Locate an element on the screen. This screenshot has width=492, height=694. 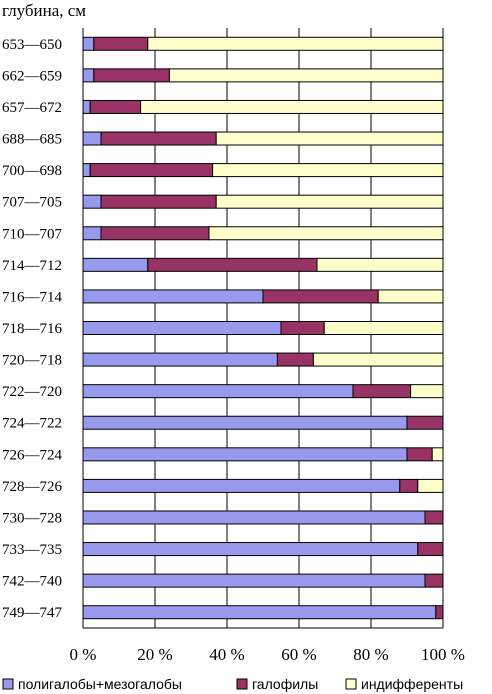
category-label-4: 700—698 is located at coordinates (32, 171).